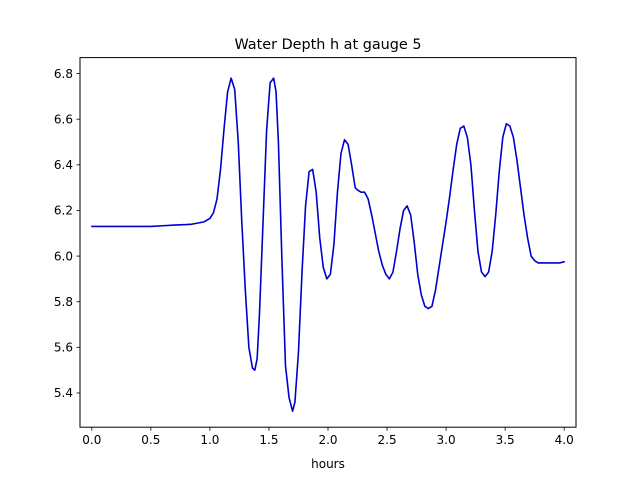 Image resolution: width=640 pixels, height=480 pixels. What do you see at coordinates (63, 165) in the screenshot?
I see `y-tick-label: 6.4` at bounding box center [63, 165].